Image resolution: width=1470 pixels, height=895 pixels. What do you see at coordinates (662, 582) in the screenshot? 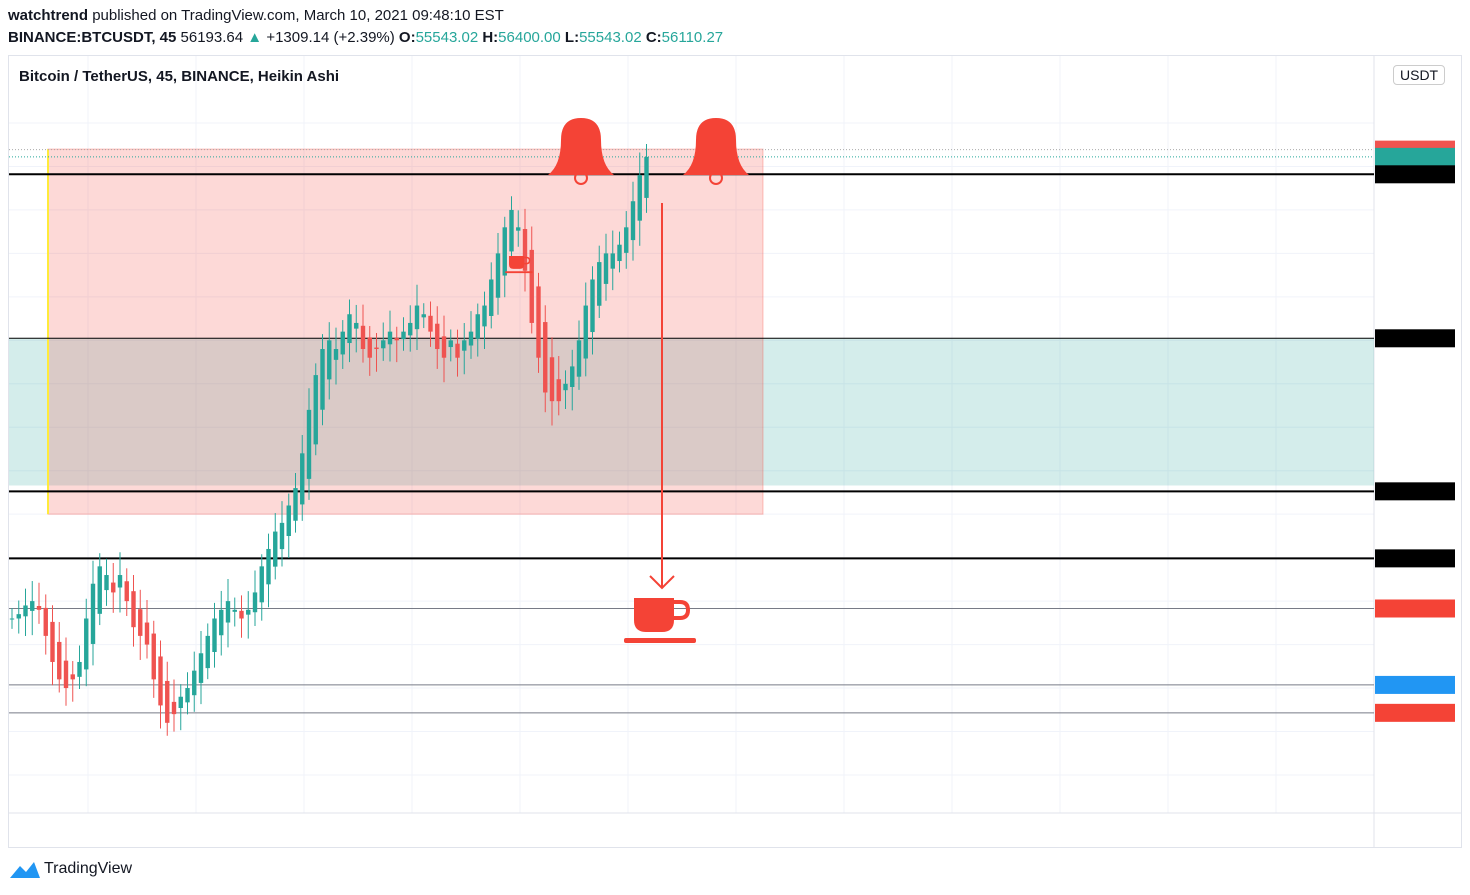
I see `arrow-head` at bounding box center [662, 582].